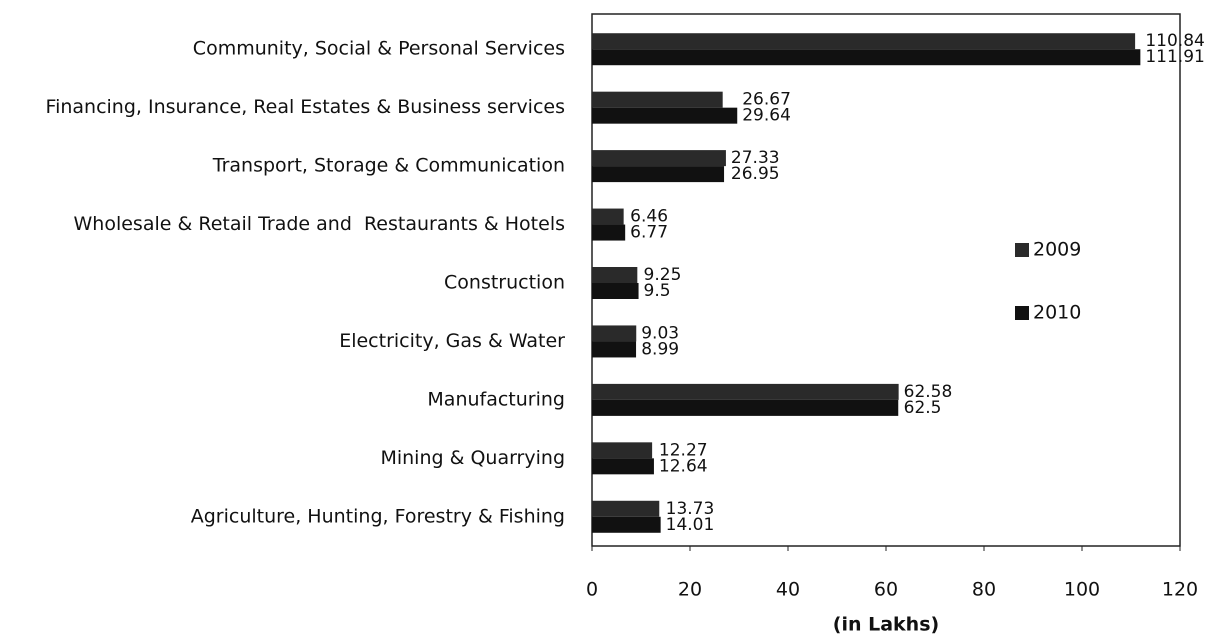 The image size is (1206, 635). What do you see at coordinates (649, 233) in the screenshot?
I see `data-label: 6.77` at bounding box center [649, 233].